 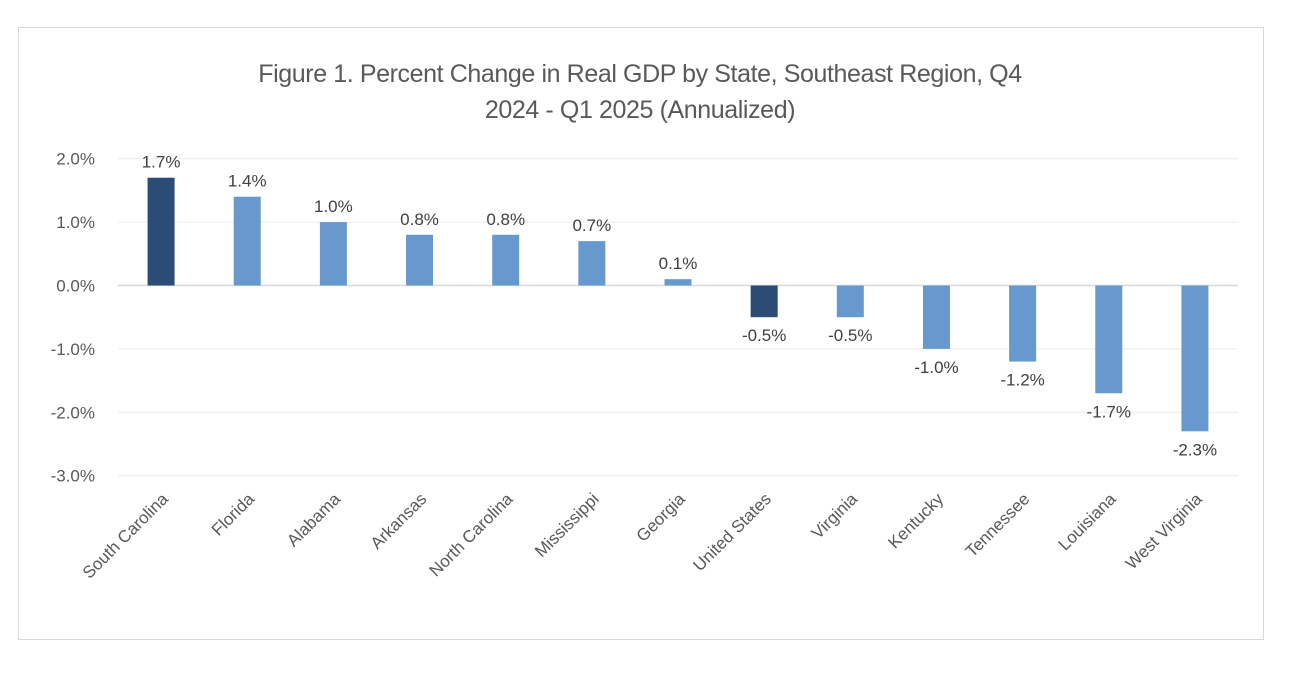 I want to click on x-tick-label: Louisiana, so click(x=1087, y=521).